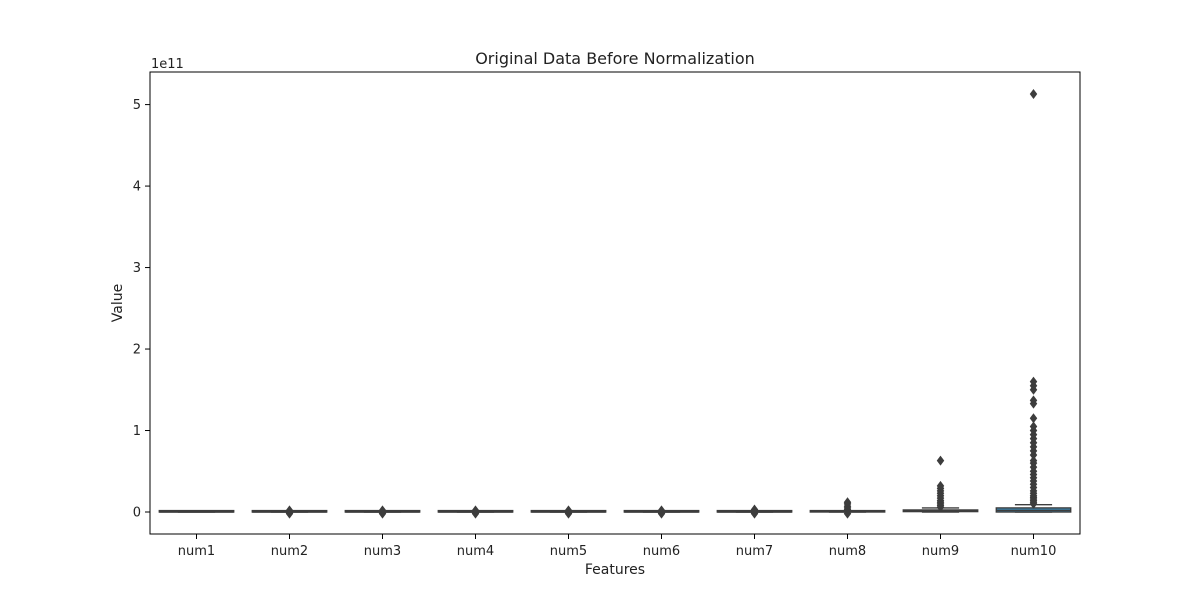 This screenshot has height=604, width=1200. I want to click on x-tick-label: num8, so click(847, 551).